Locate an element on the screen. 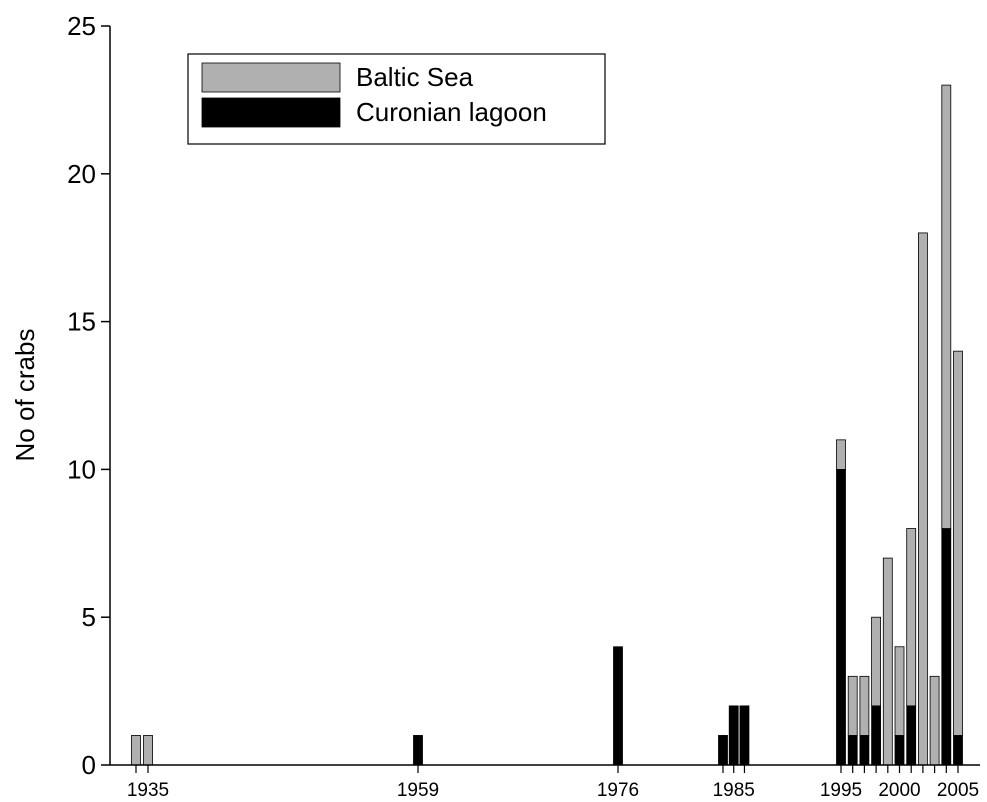  bar-curonian-lagoon-1984 is located at coordinates (723, 750).